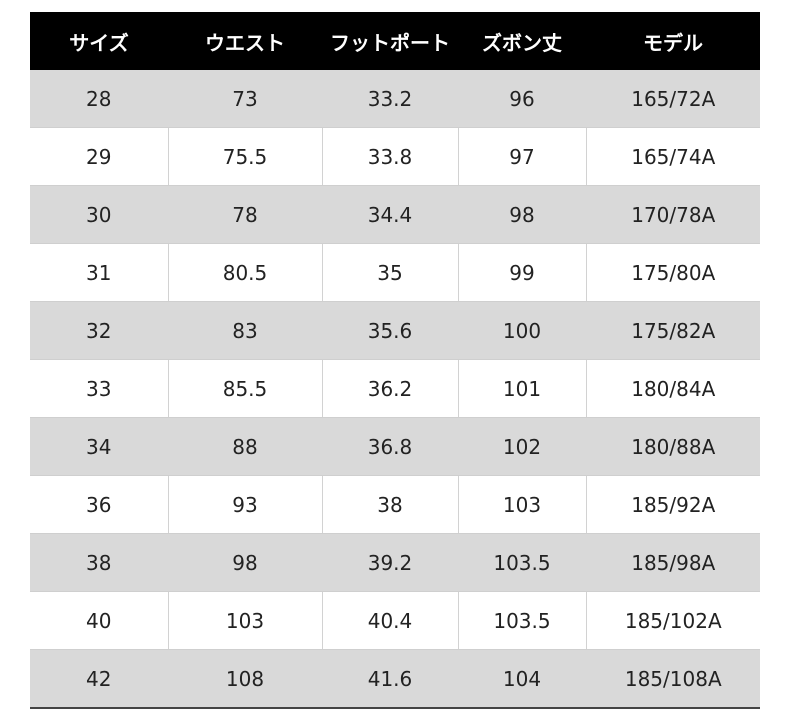 The height and width of the screenshot is (722, 790). Describe the element at coordinates (245, 504) in the screenshot. I see `cell-waist: 93` at that location.